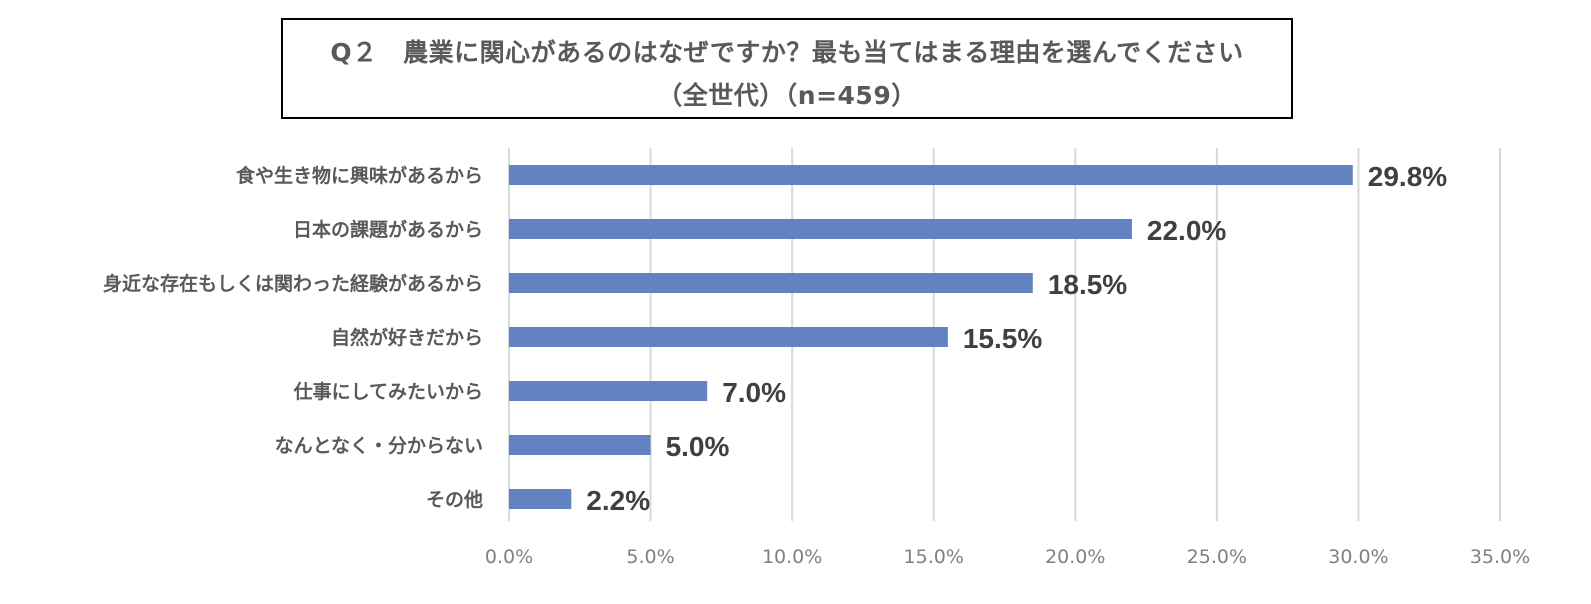 The image size is (1591, 604). I want to click on data-label: 7.0%, so click(754, 392).